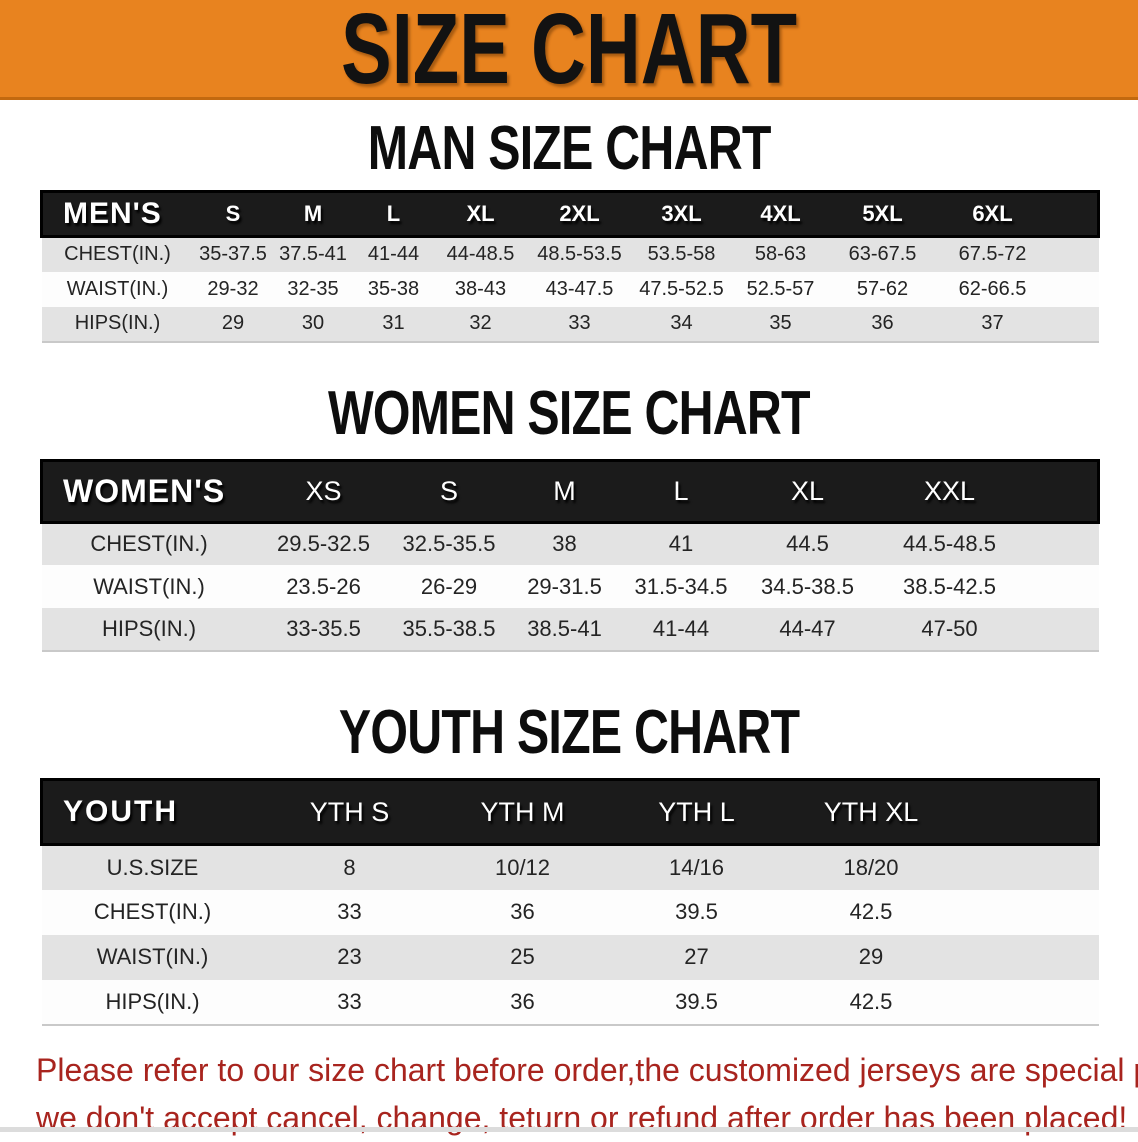 This screenshot has height=1142, width=1138. What do you see at coordinates (522, 812) in the screenshot?
I see `size-column-header: YTH M` at bounding box center [522, 812].